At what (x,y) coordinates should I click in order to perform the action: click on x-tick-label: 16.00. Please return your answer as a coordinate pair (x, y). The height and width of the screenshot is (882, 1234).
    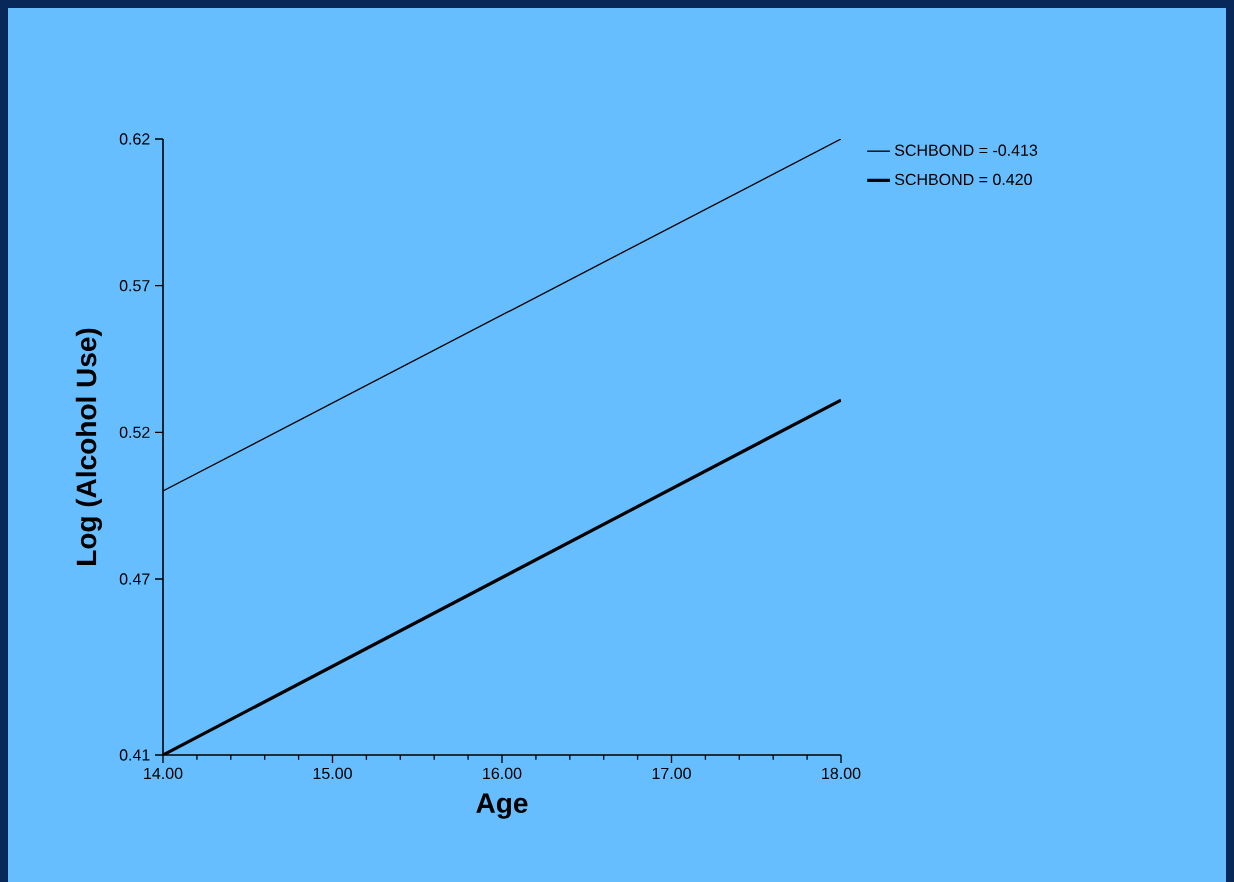
    Looking at the image, I should click on (502, 773).